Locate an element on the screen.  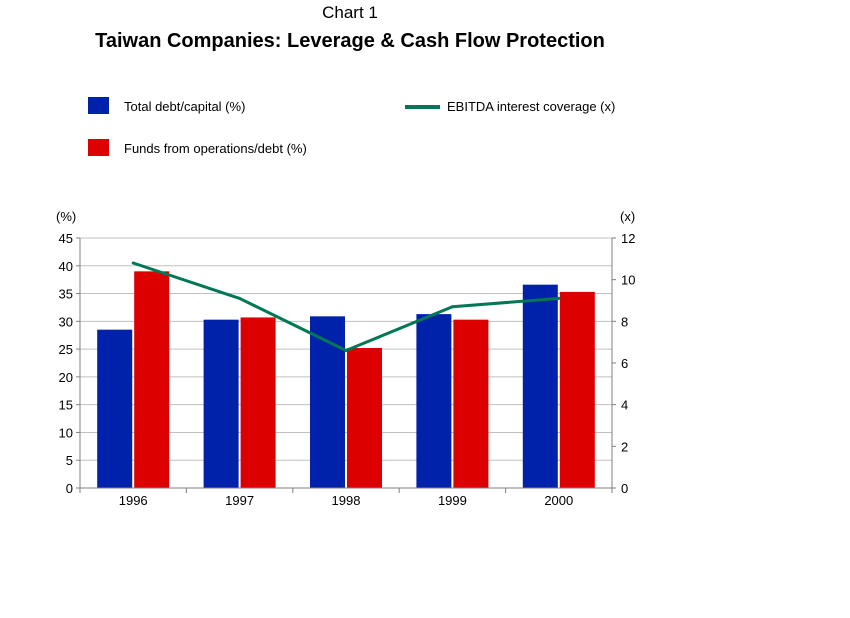
point-ebitda-2000 is located at coordinates (559, 298).